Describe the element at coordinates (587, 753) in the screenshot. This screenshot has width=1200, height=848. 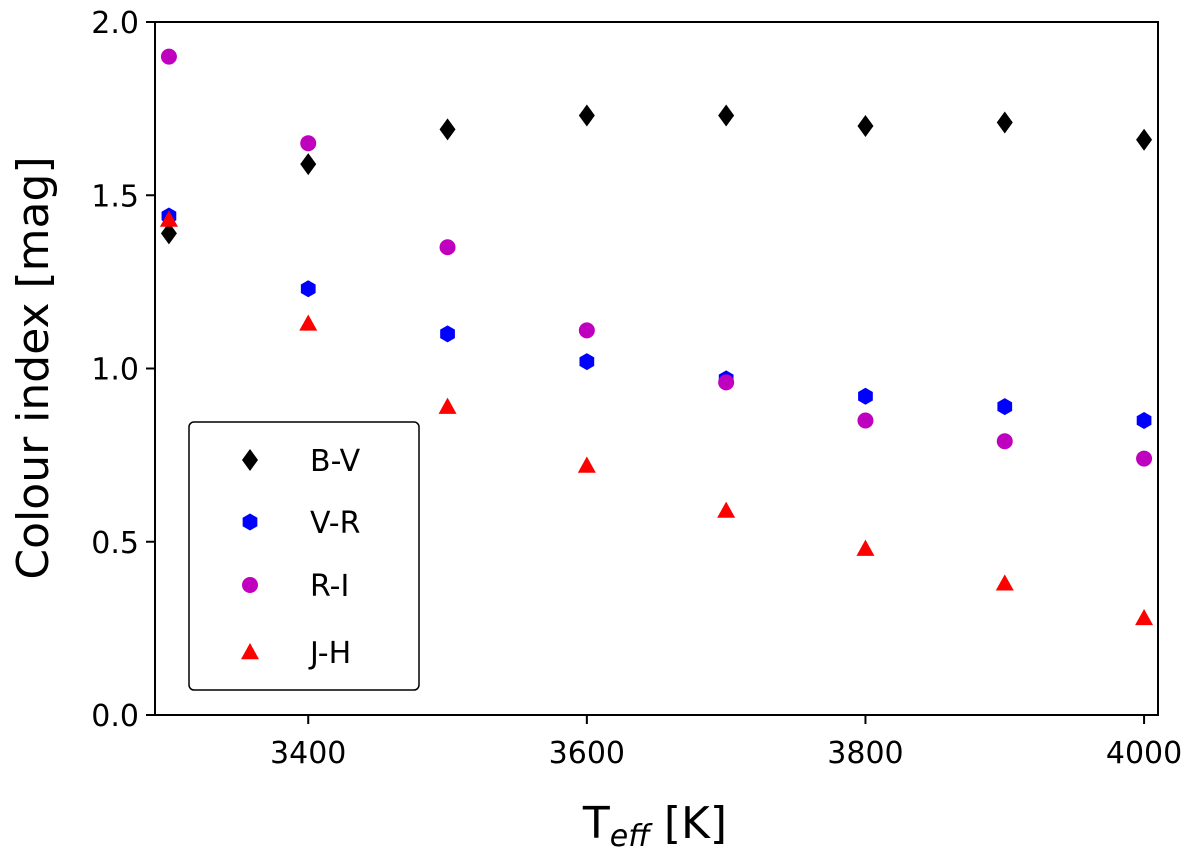
I see `x-tick-label: 3600` at that location.